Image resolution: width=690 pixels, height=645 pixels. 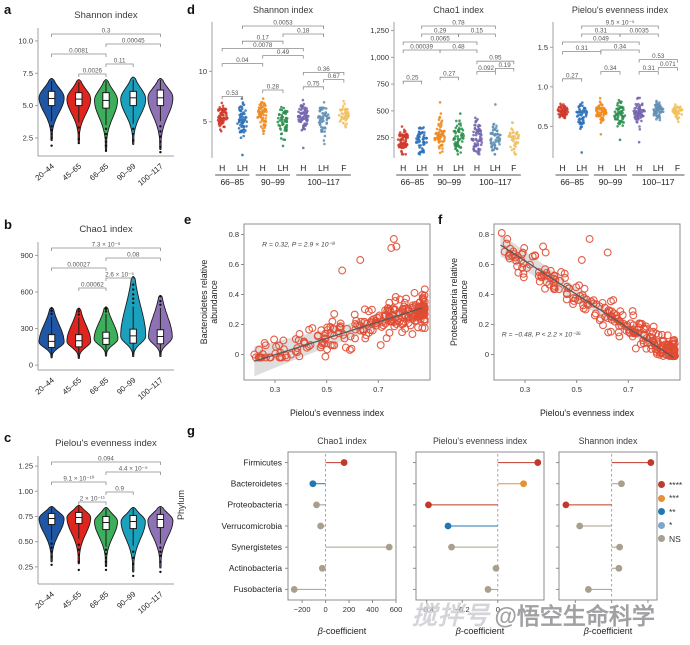 What do you see at coordinates (543, 47) in the screenshot?
I see `svg-text: 1.5` at bounding box center [543, 47].